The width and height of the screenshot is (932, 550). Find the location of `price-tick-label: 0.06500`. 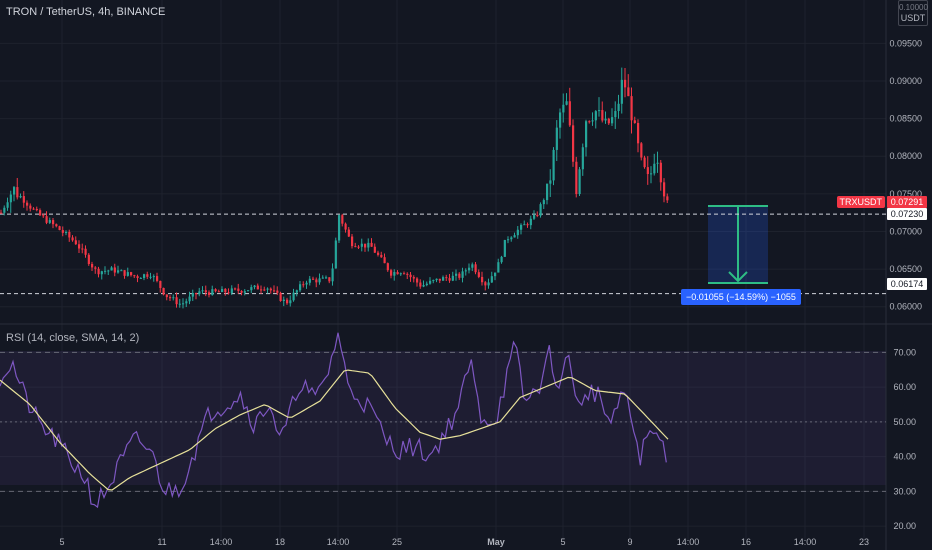

price-tick-label: 0.06500 is located at coordinates (905, 269).